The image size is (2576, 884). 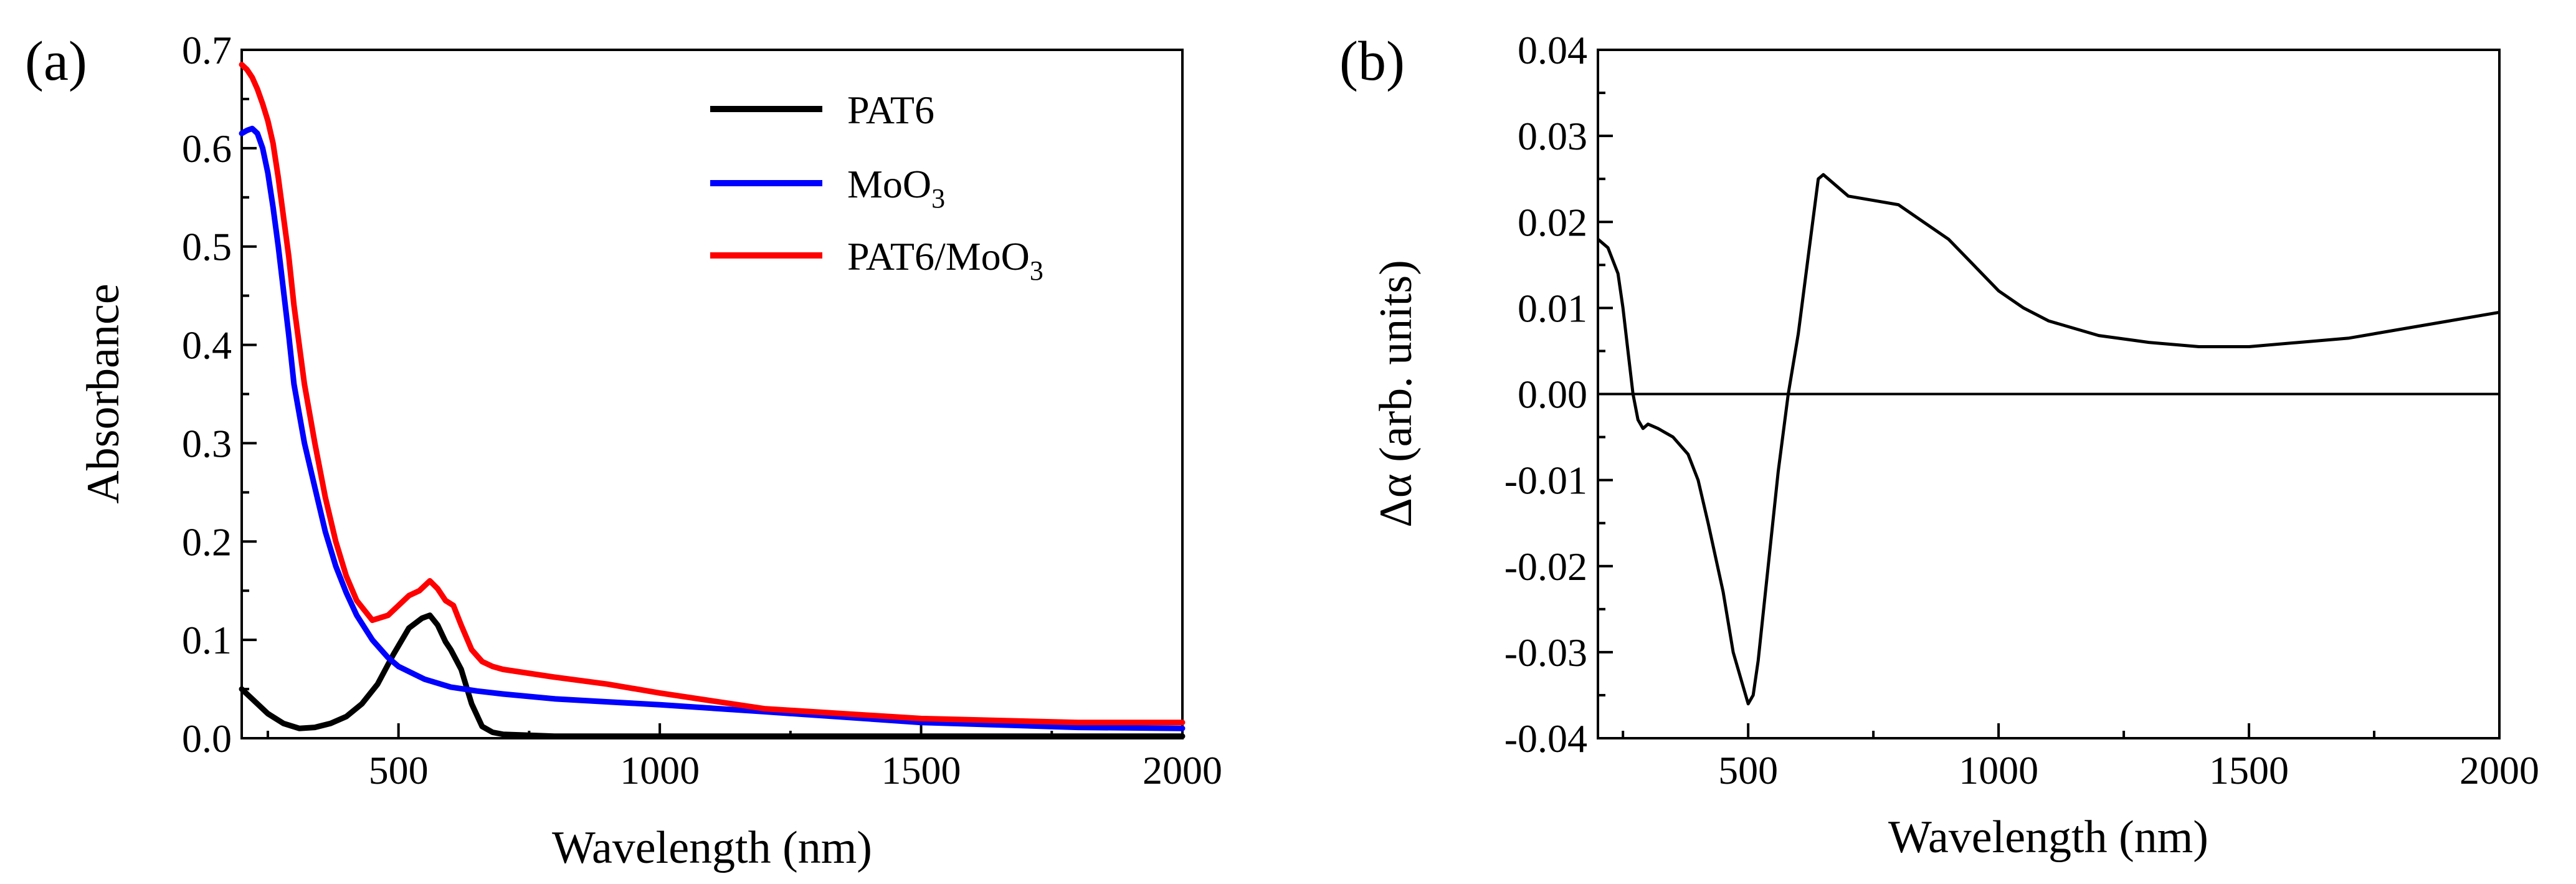 I want to click on legend-label-pat6-moo3: PAT6/MoO3, so click(x=945, y=260).